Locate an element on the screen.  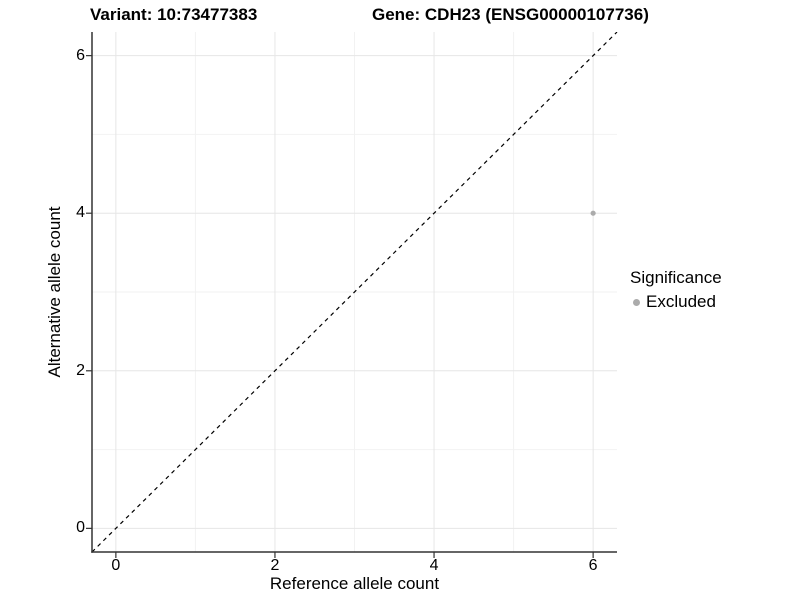
legend-title: Significance is located at coordinates (676, 277).